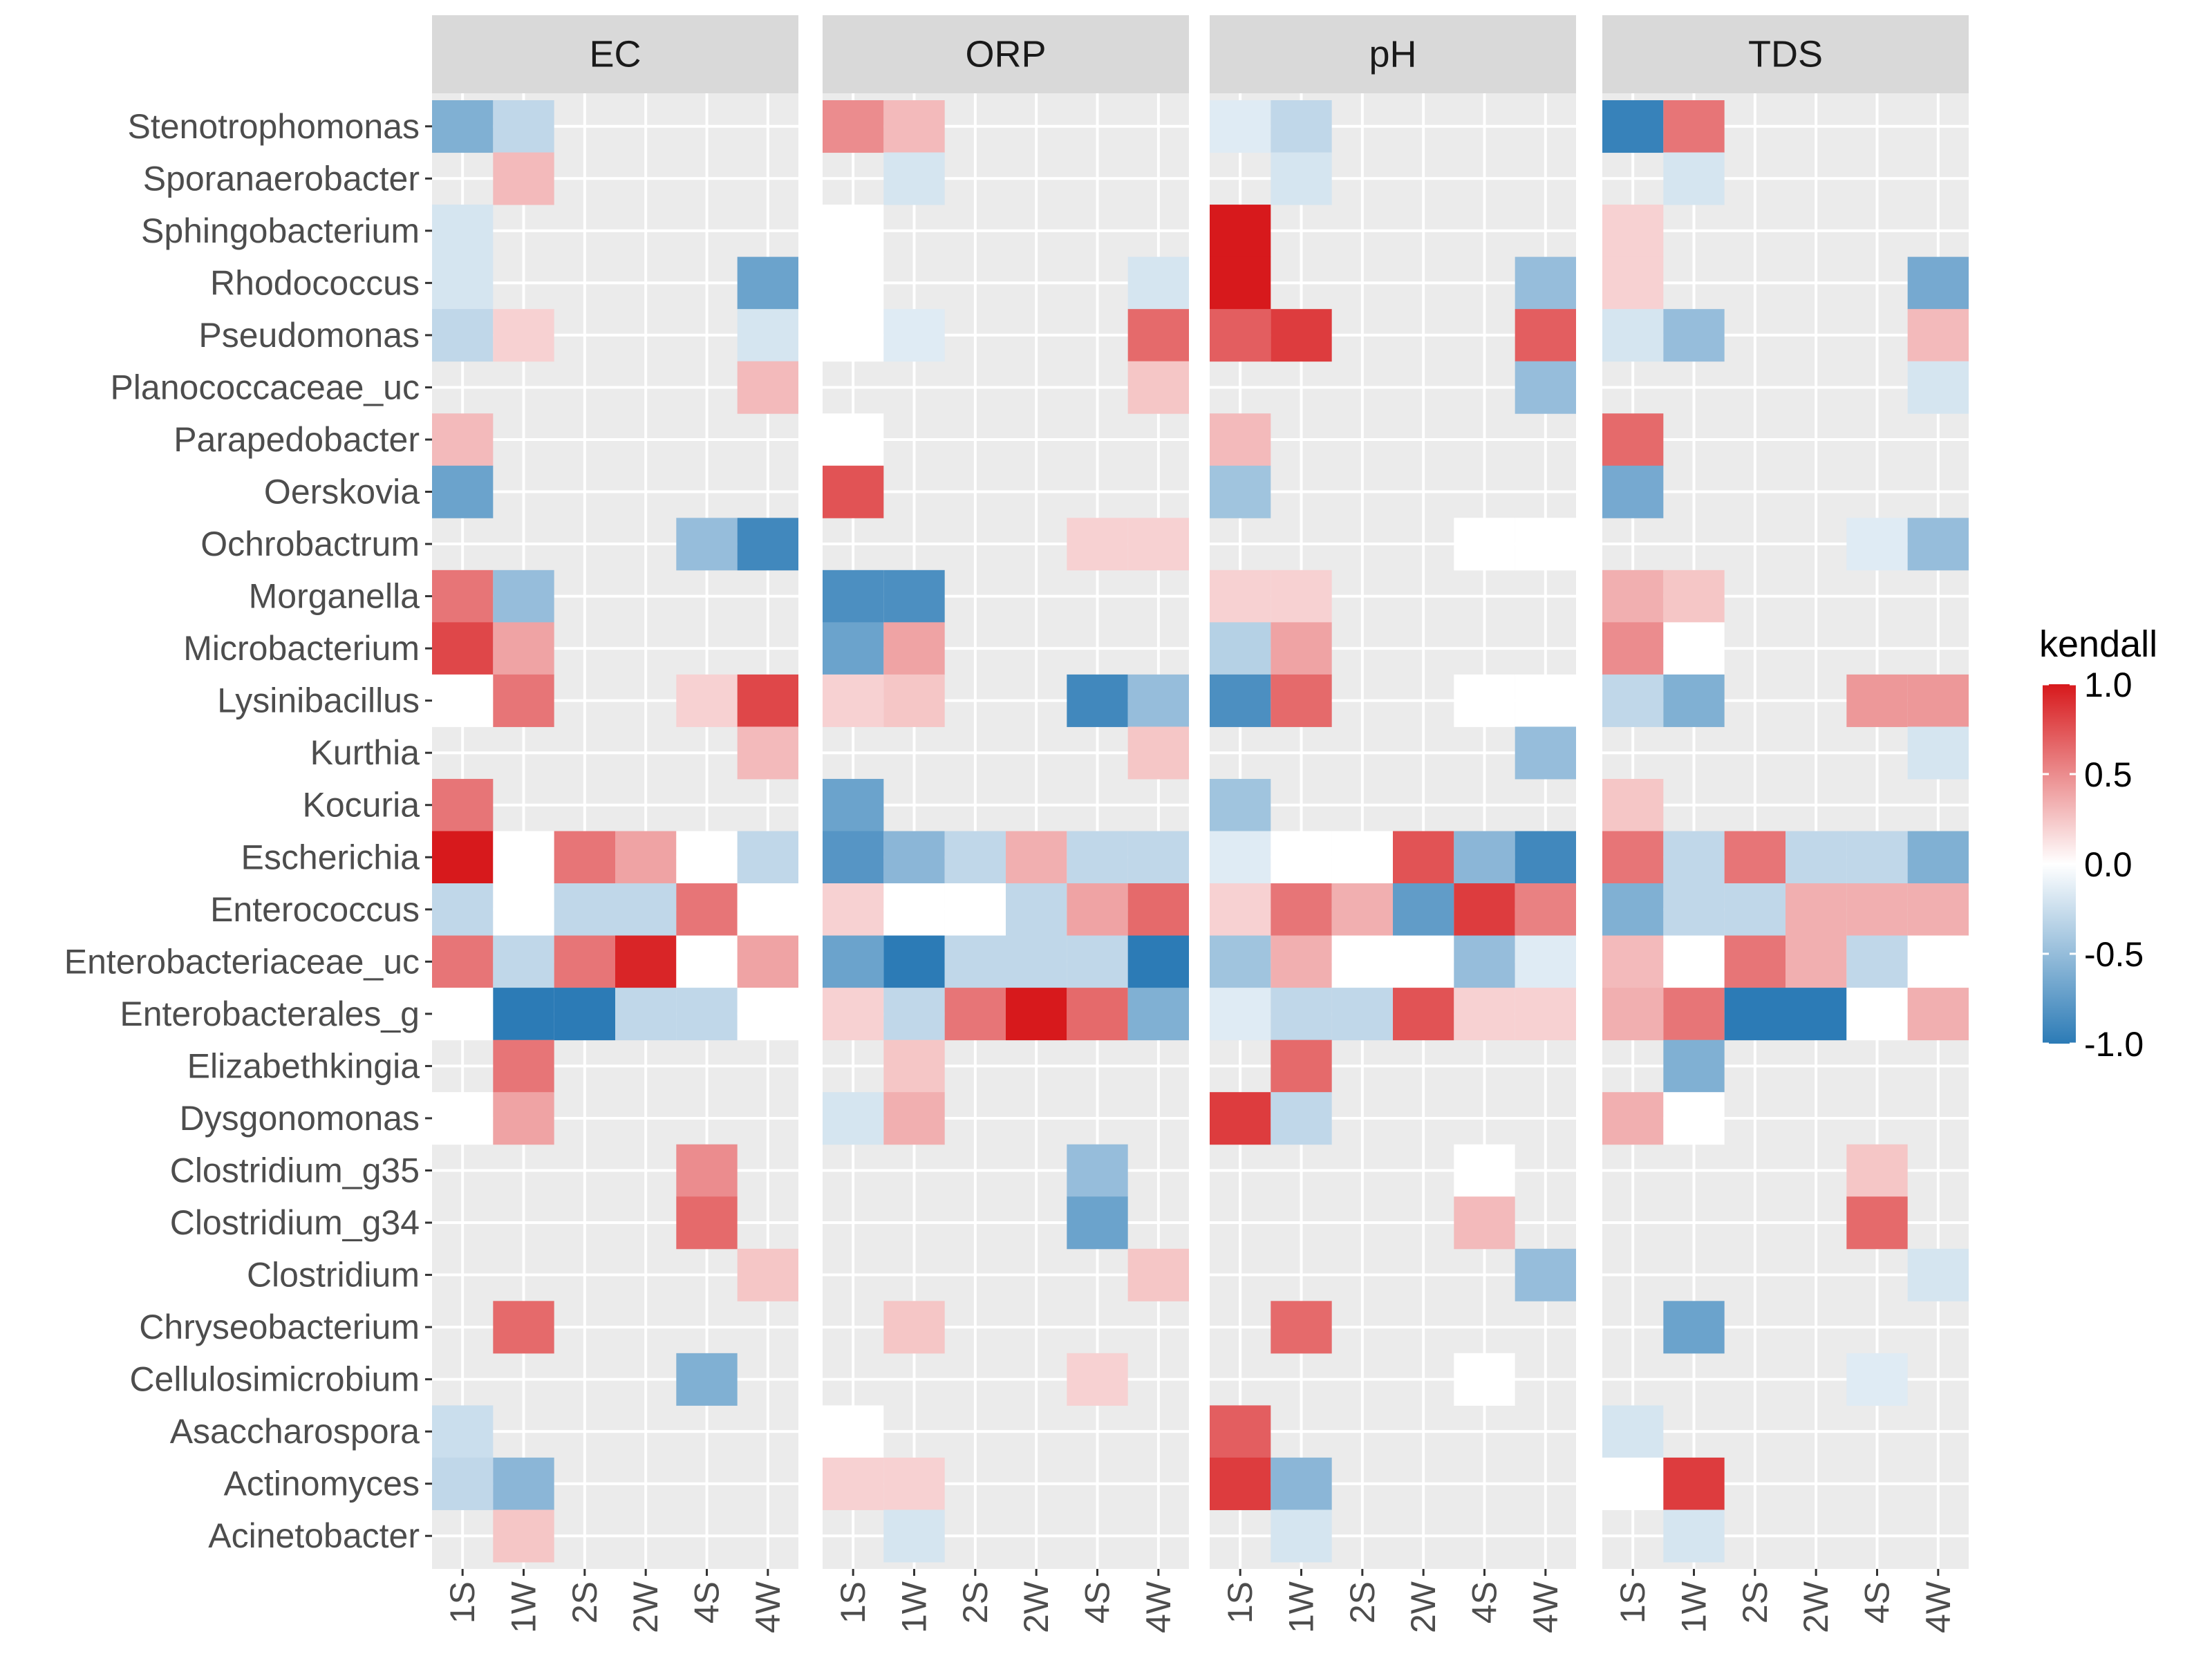 This screenshot has width=2212, height=1656. What do you see at coordinates (1816, 1014) in the screenshot?
I see `heat-cell-tds-enterobacterales-g-2w` at bounding box center [1816, 1014].